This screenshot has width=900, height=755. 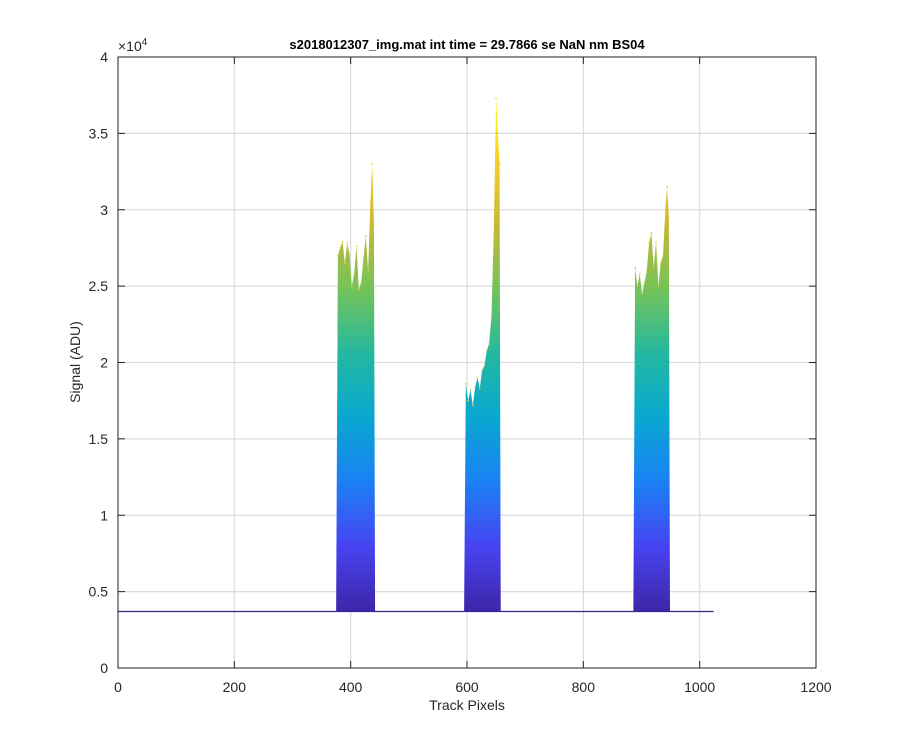 I want to click on y-exponent: ×10⁴, so click(x=133, y=45).